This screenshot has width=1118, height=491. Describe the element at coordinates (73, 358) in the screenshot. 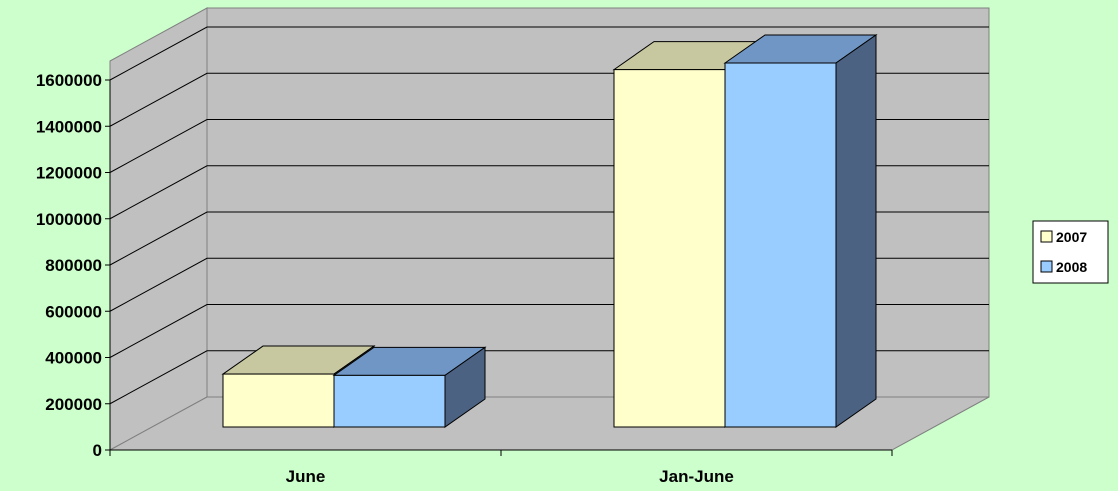

I see `y-tick-label: 400000` at that location.